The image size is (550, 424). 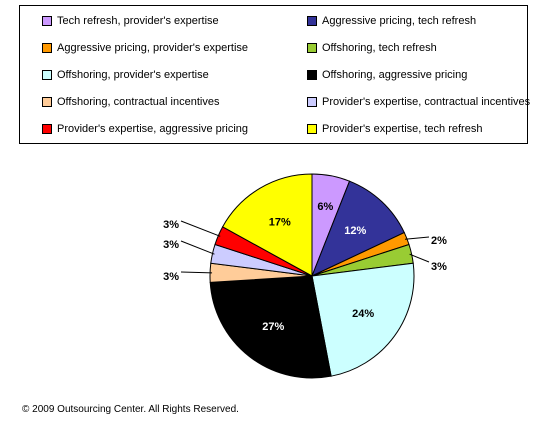 I want to click on slice-value-label: 24%, so click(x=363, y=314).